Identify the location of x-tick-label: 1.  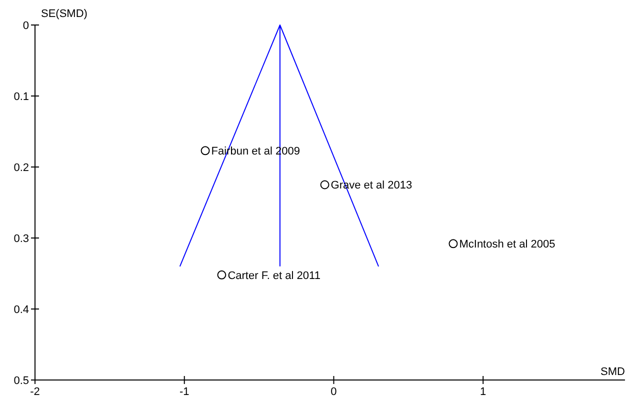
(483, 392).